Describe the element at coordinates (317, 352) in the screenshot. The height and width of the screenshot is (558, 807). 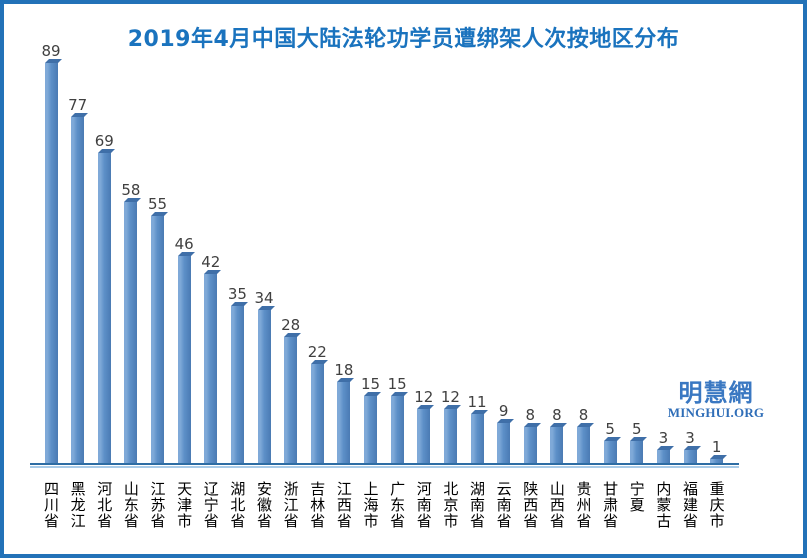
I see `bar-value-label: 22` at that location.